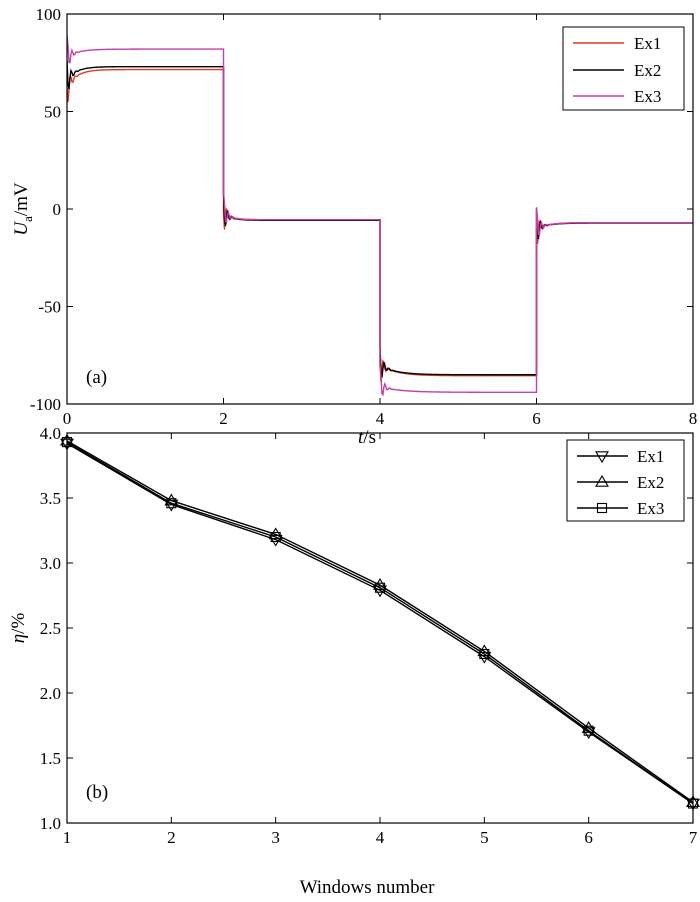 This screenshot has width=700, height=902. I want to click on chart-a-legend-label-ex1: Ex1, so click(647, 43).